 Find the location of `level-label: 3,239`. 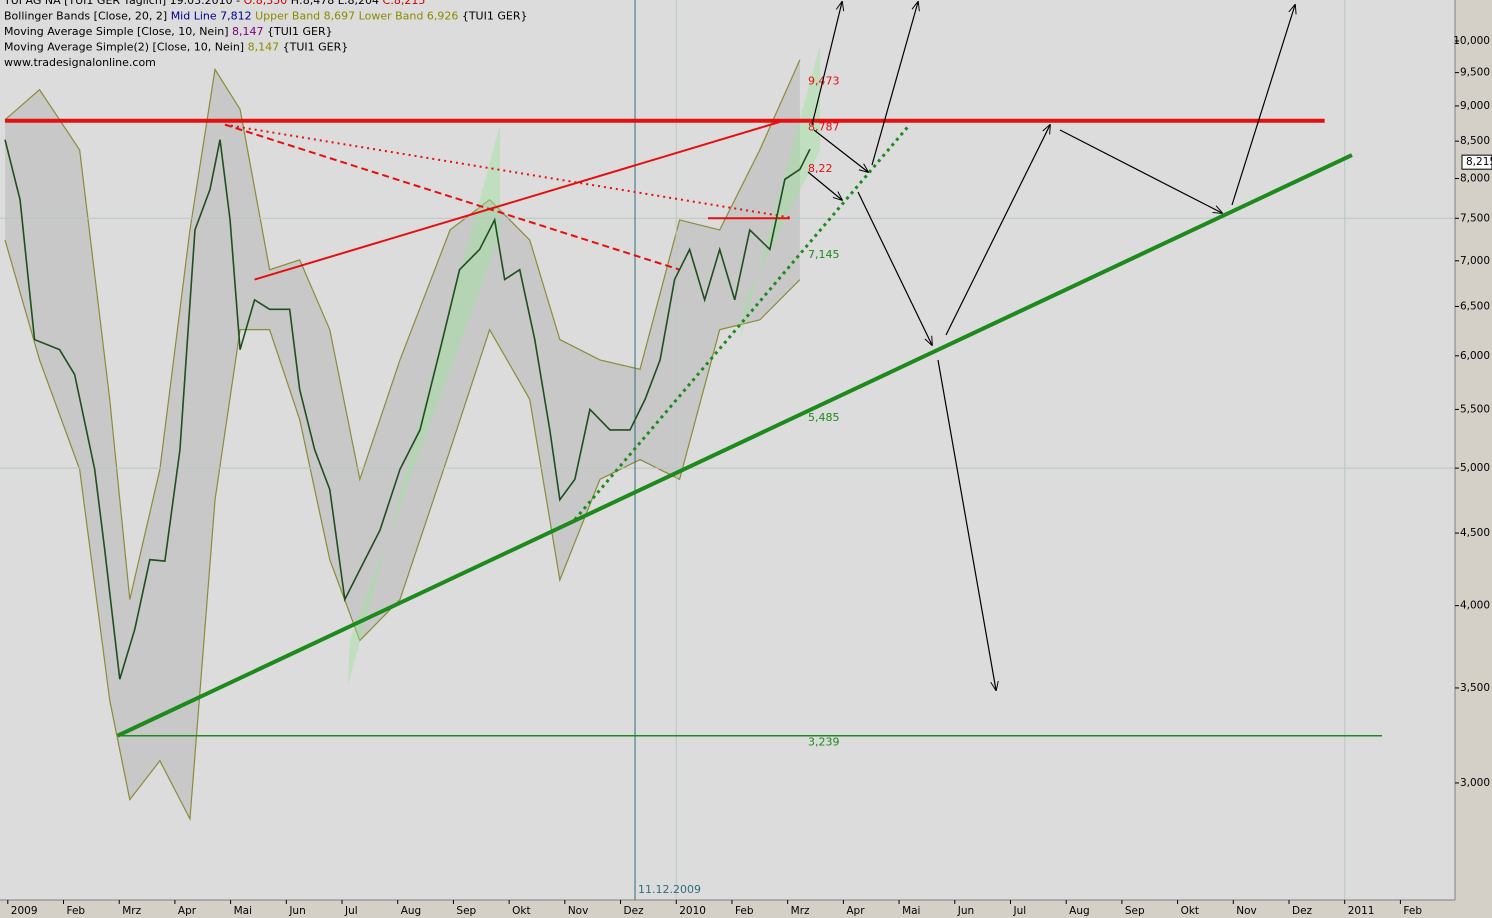

level-label: 3,239 is located at coordinates (824, 742).